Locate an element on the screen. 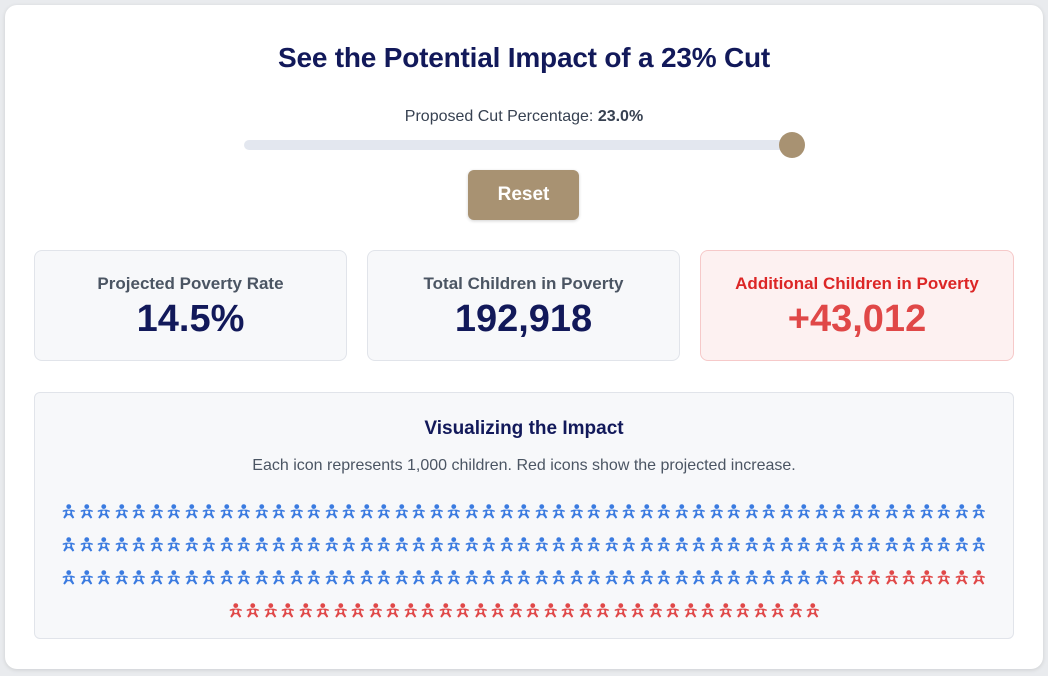  cut-percentage-slider is located at coordinates (524, 145).